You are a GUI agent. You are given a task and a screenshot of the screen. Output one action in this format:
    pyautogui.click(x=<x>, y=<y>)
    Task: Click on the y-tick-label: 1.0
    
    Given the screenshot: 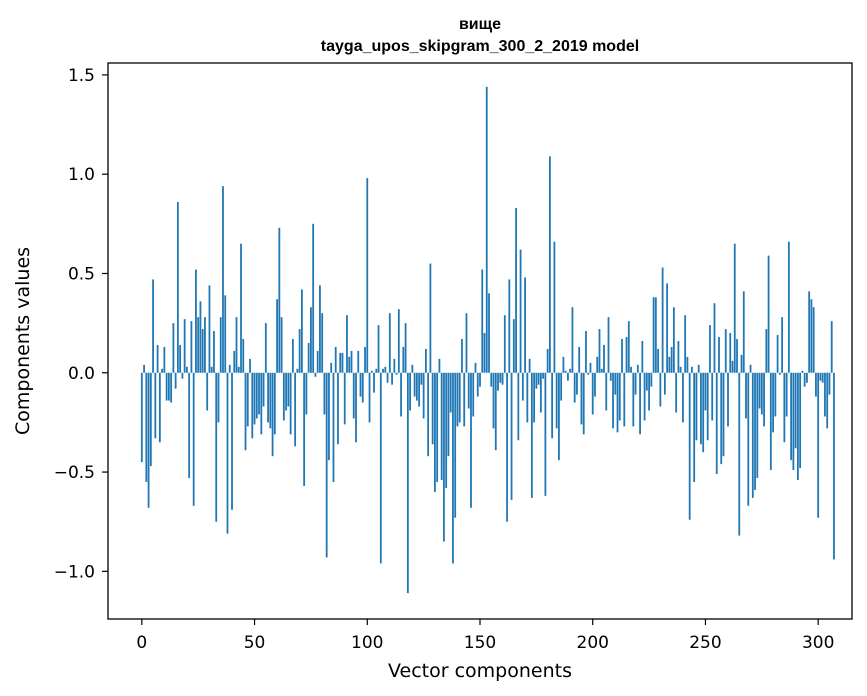 What is the action you would take?
    pyautogui.click(x=81, y=175)
    